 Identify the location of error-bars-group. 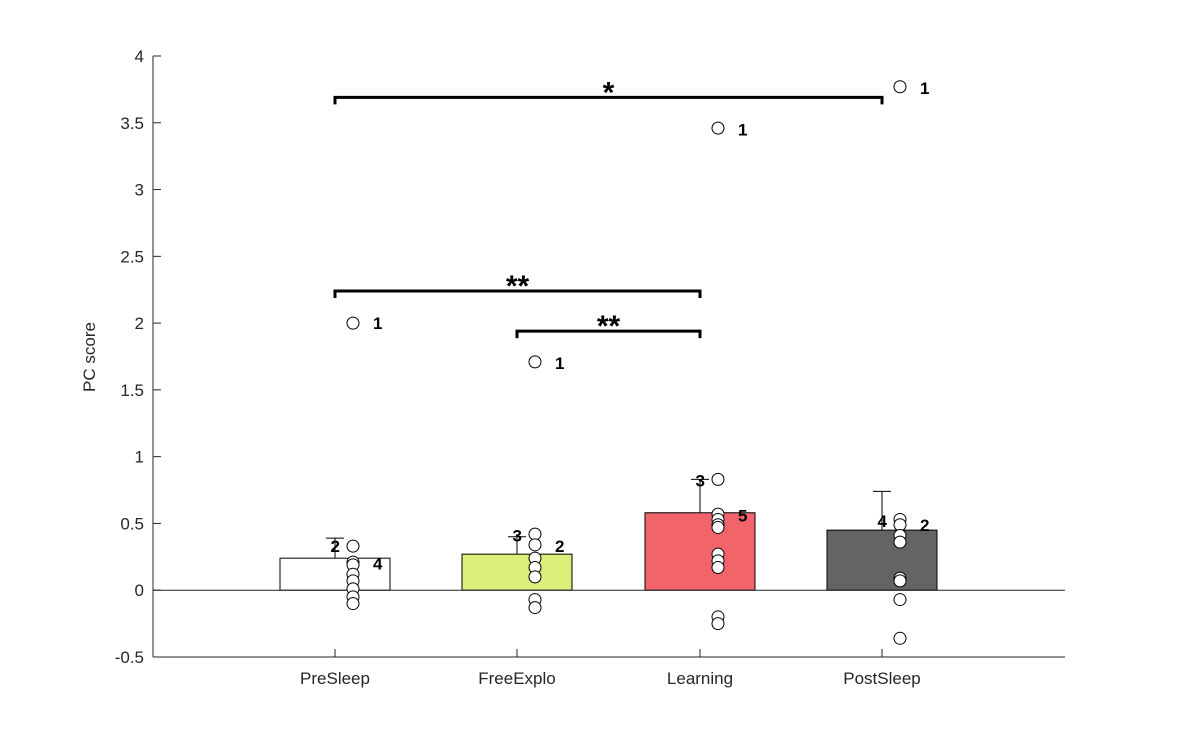
(608, 518).